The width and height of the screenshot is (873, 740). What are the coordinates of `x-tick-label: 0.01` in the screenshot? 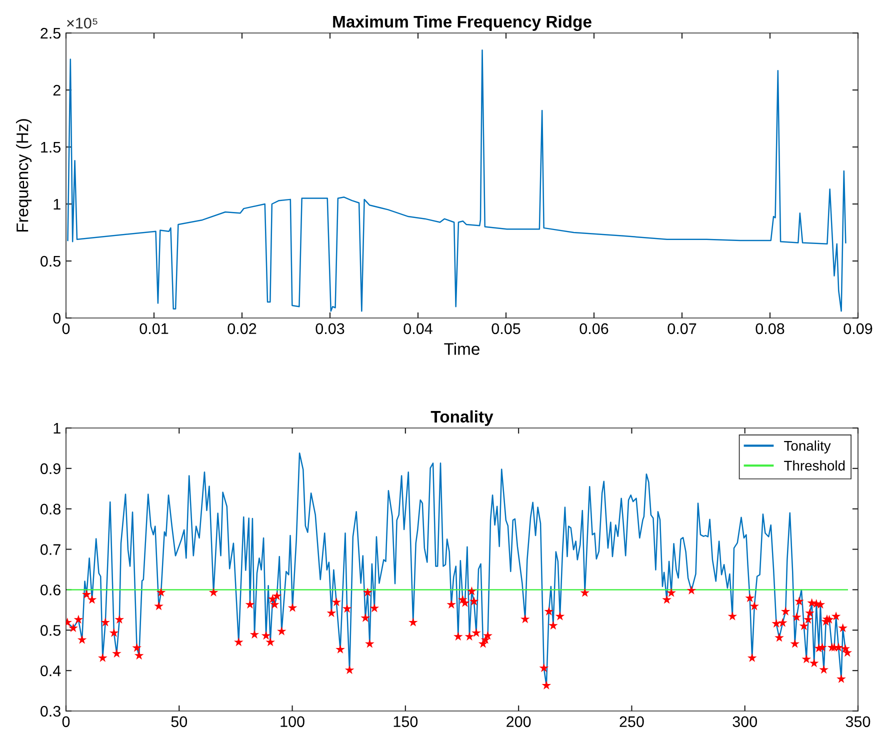 It's located at (154, 328).